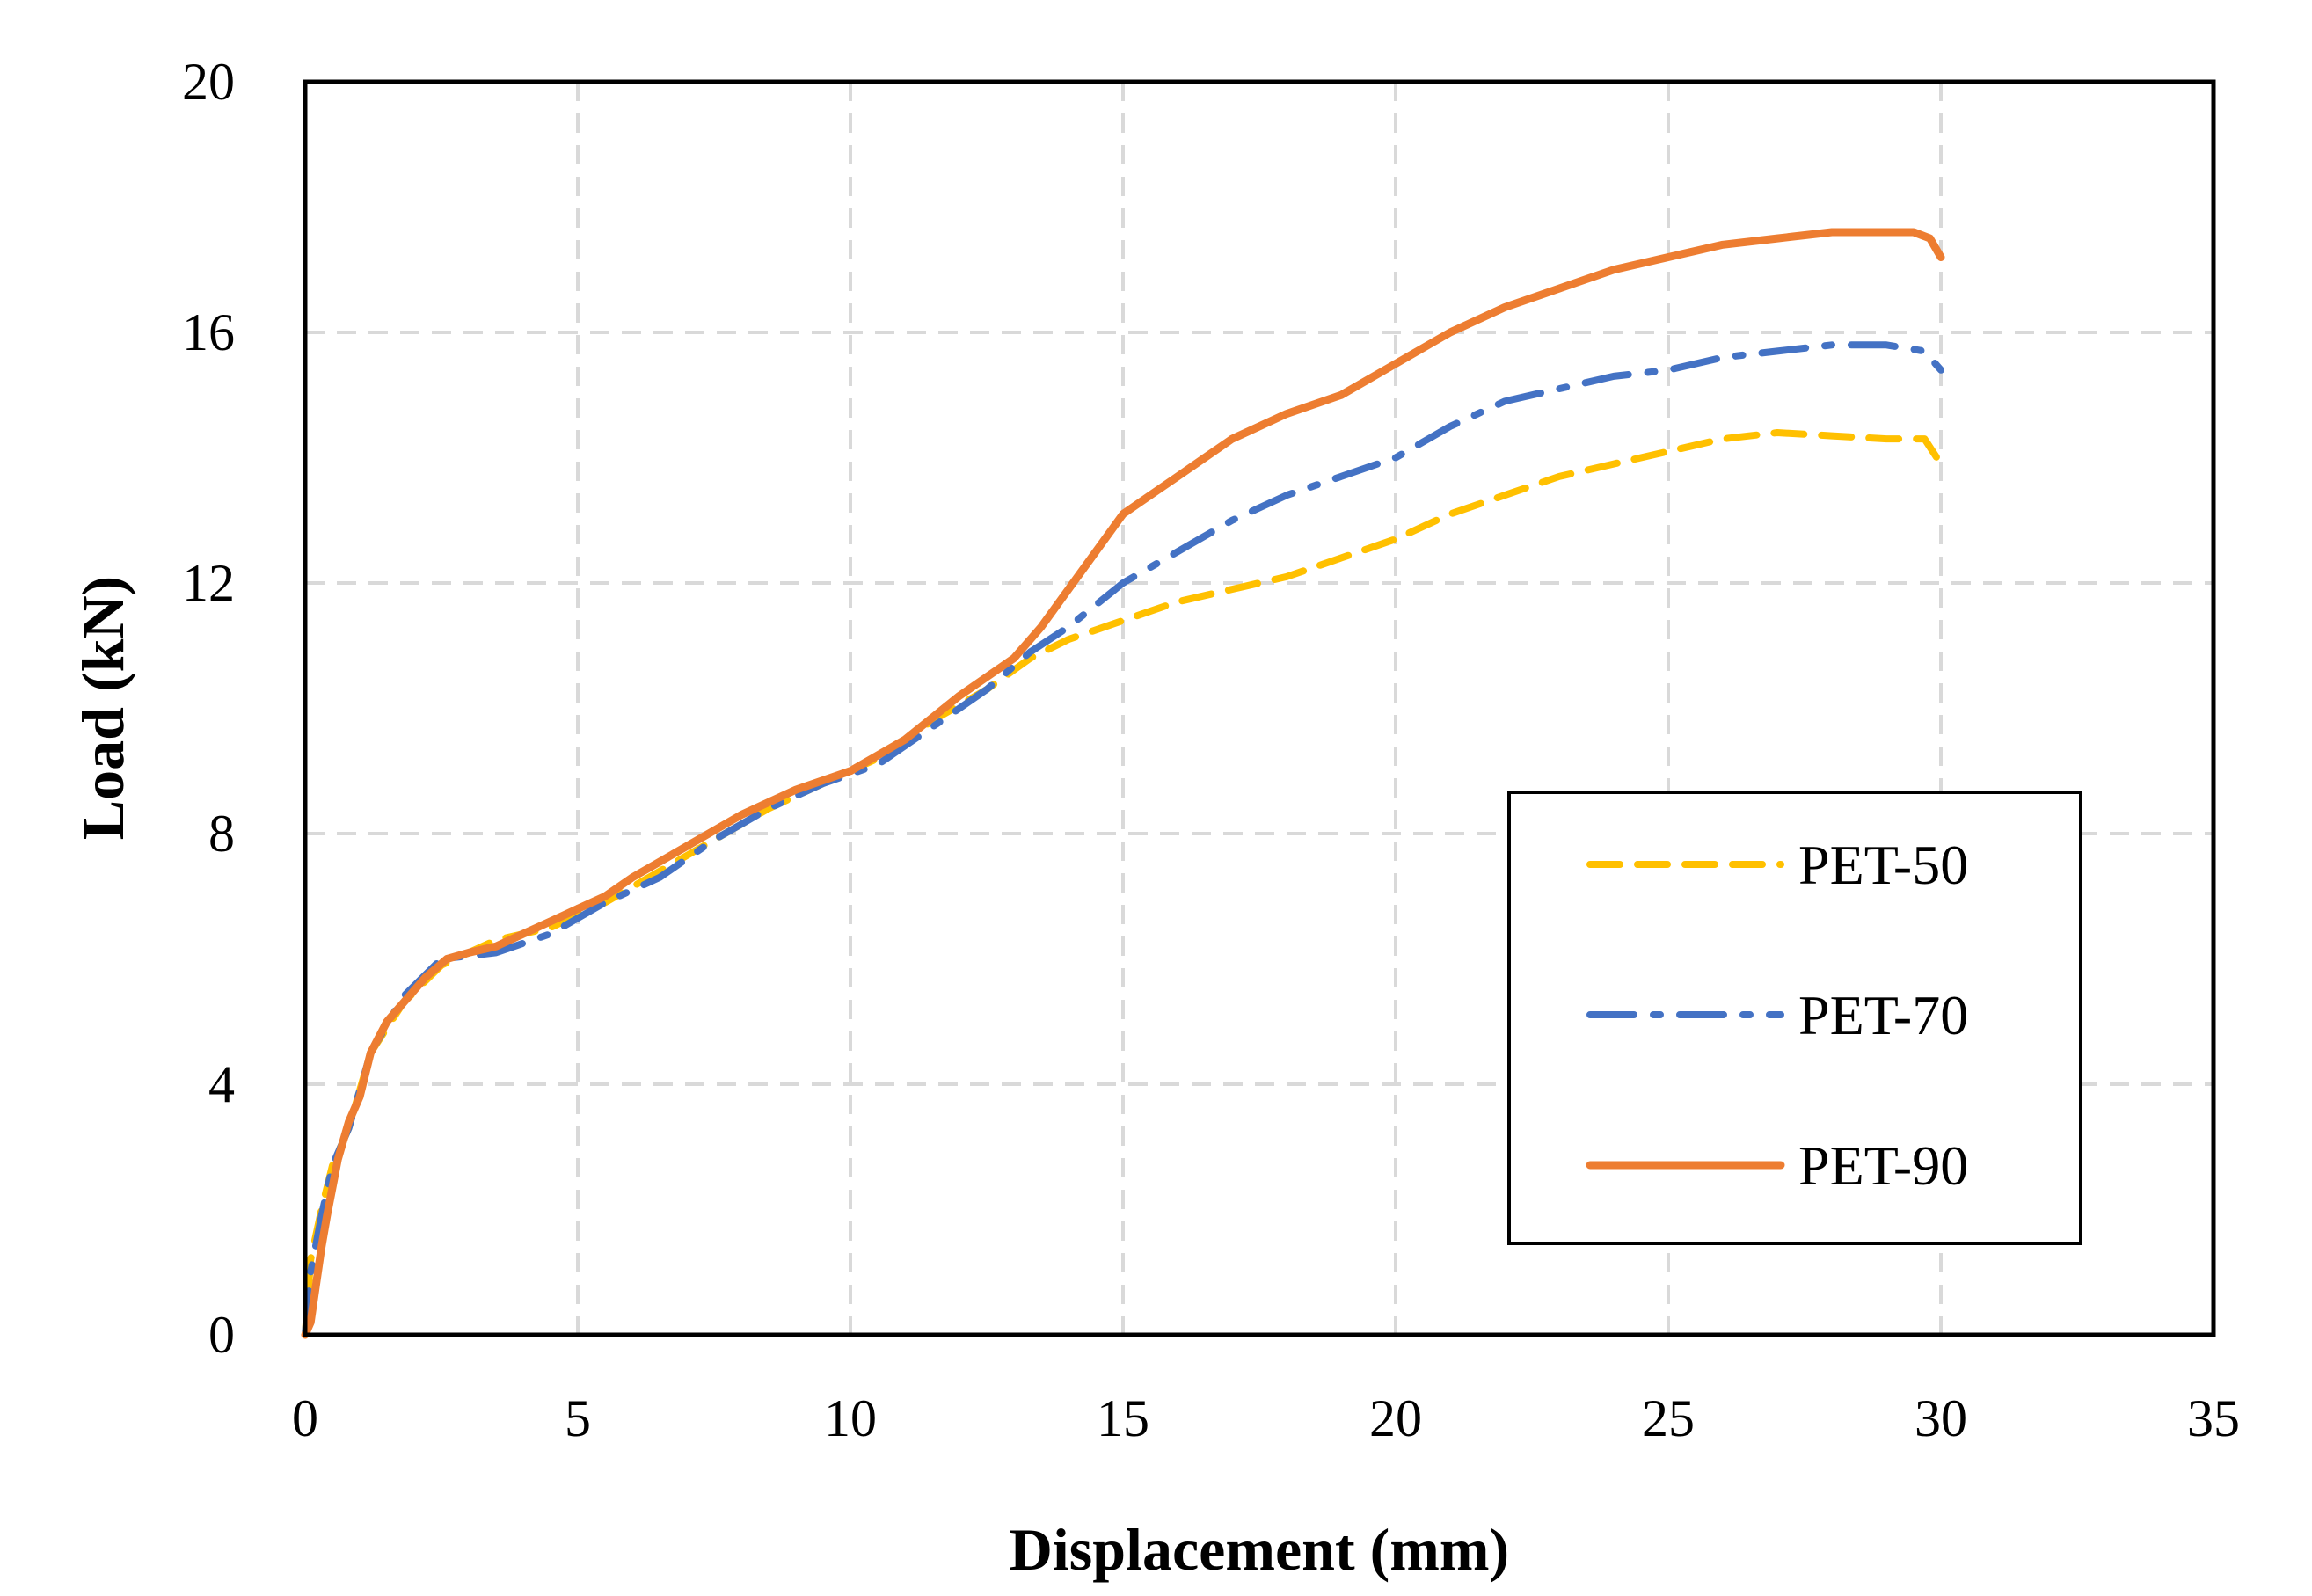  I want to click on legend-label-pet-90: PET-90, so click(1883, 1165).